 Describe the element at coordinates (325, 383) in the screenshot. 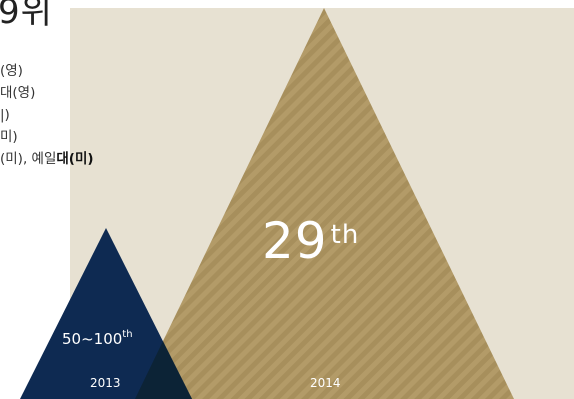

I see `year-2014-label: 2014` at that location.